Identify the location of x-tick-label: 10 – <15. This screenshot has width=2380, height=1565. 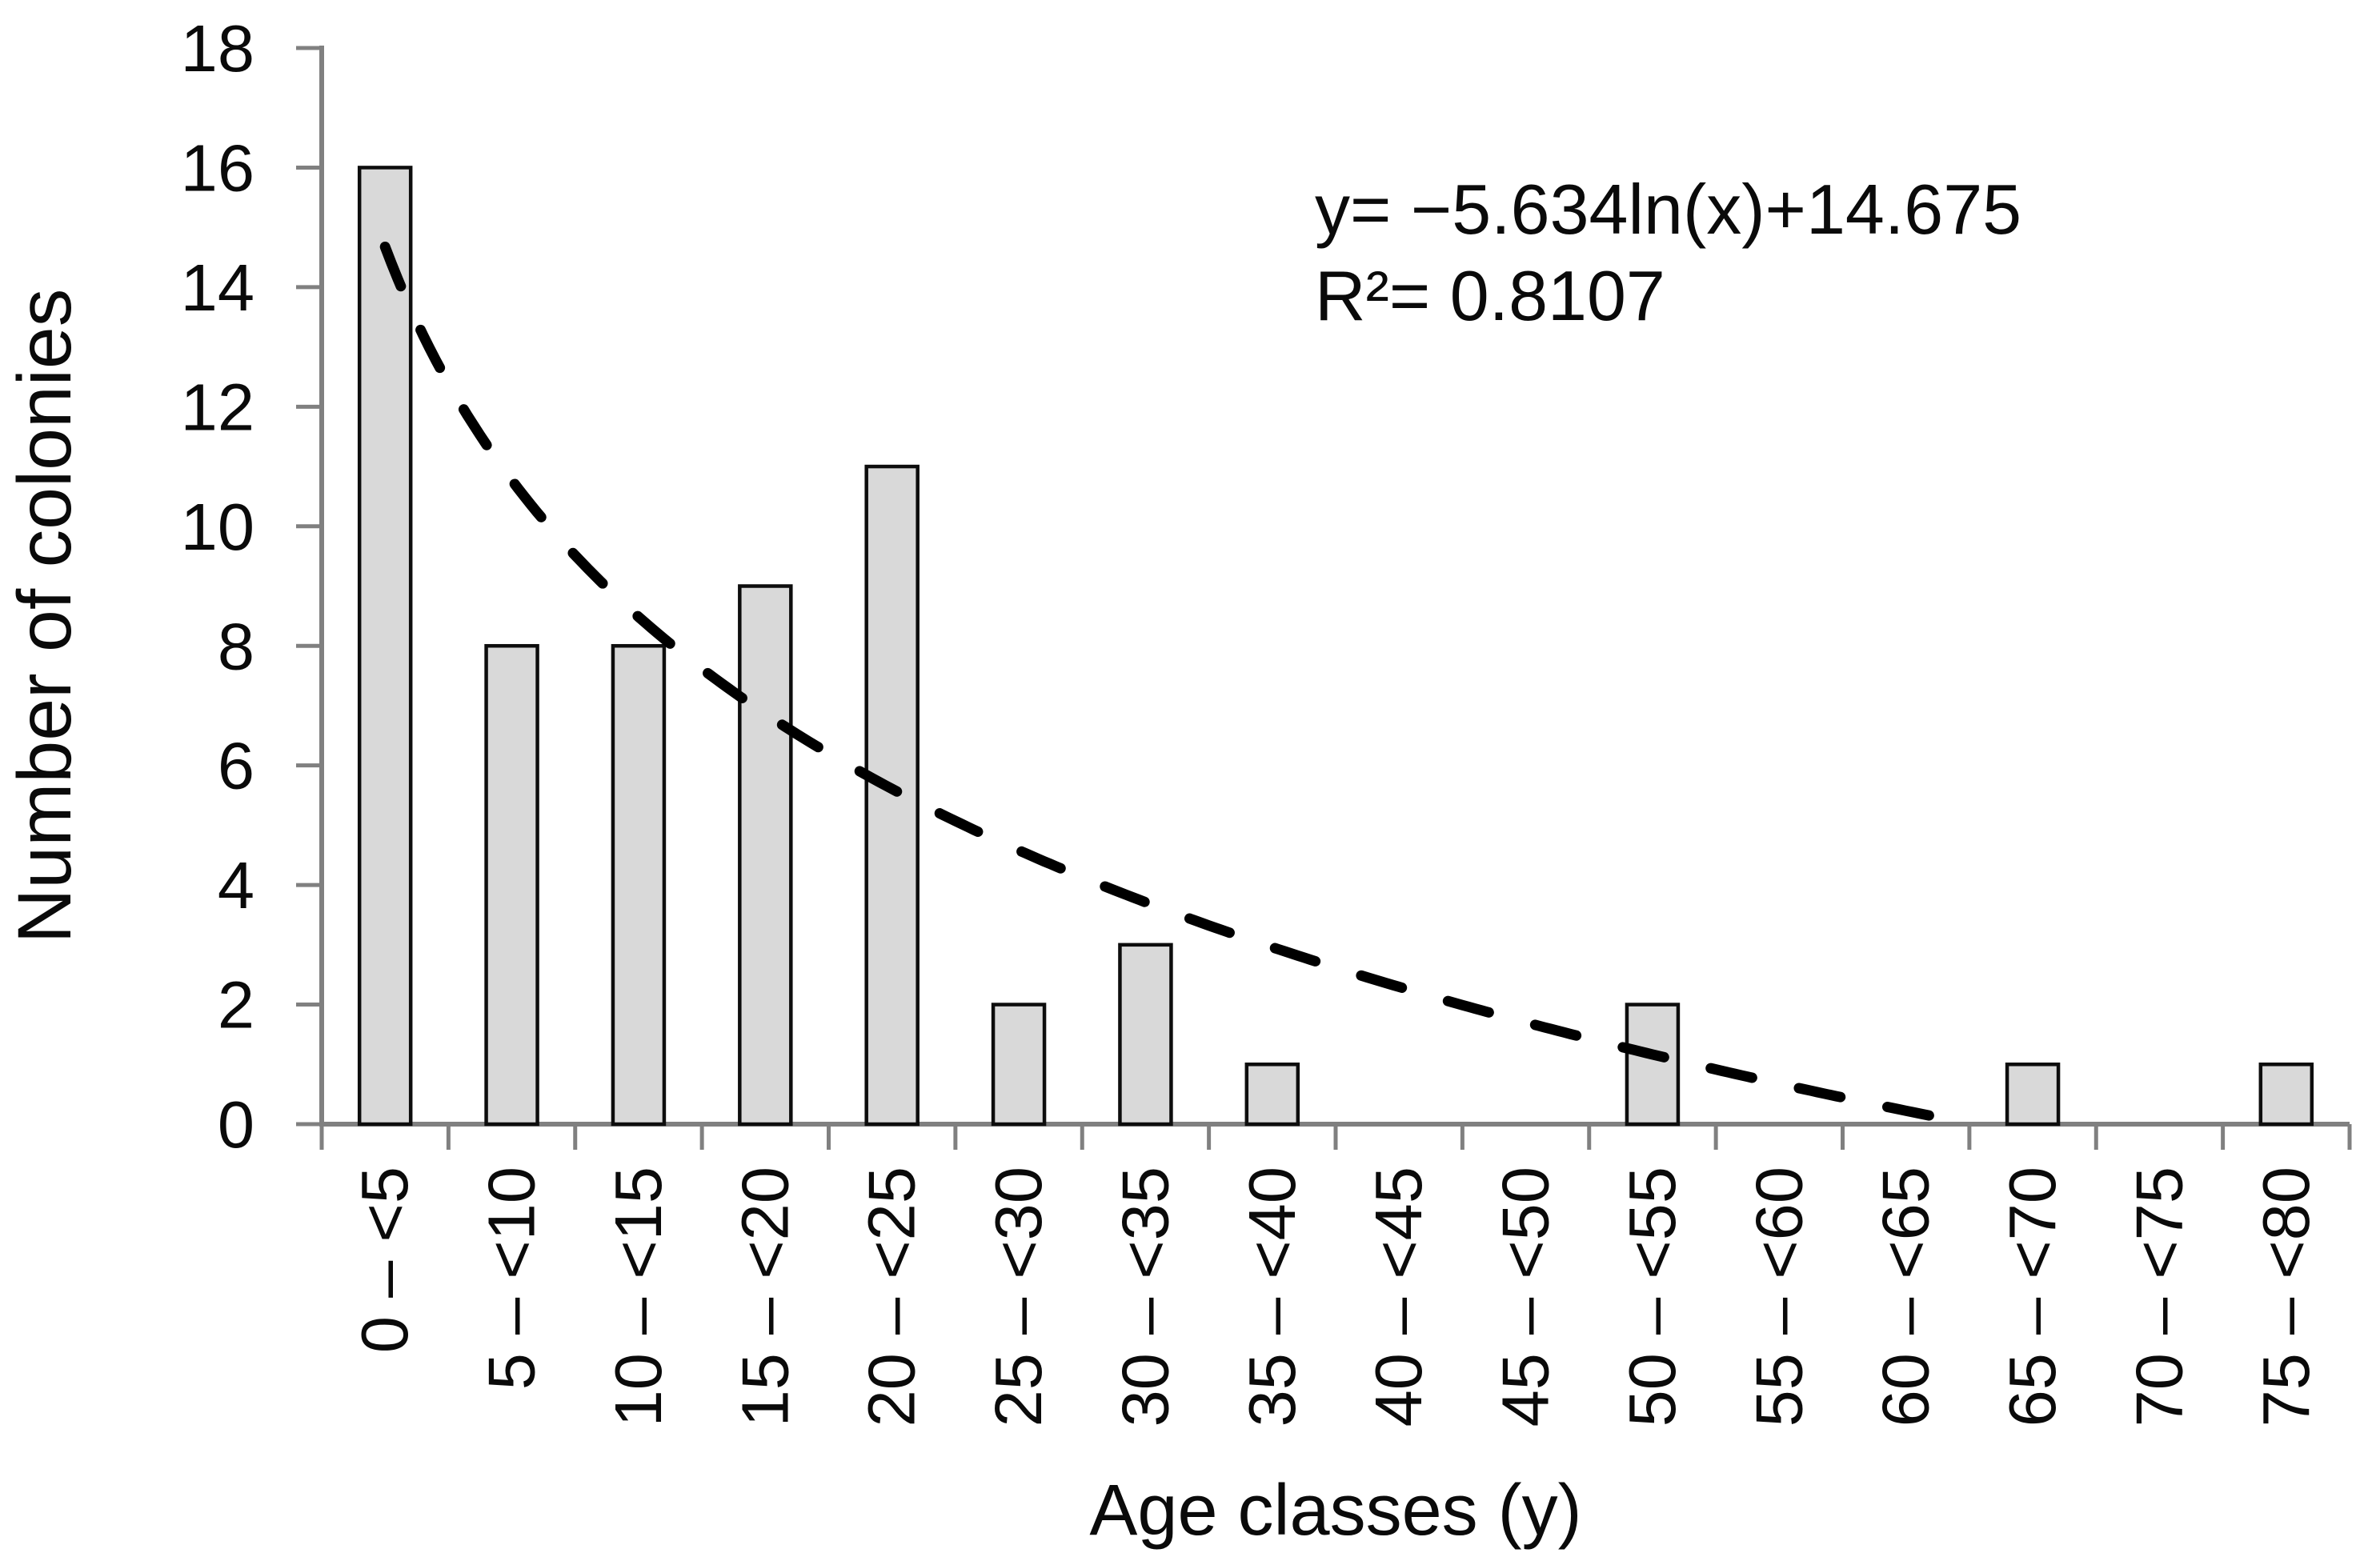
(638, 1297).